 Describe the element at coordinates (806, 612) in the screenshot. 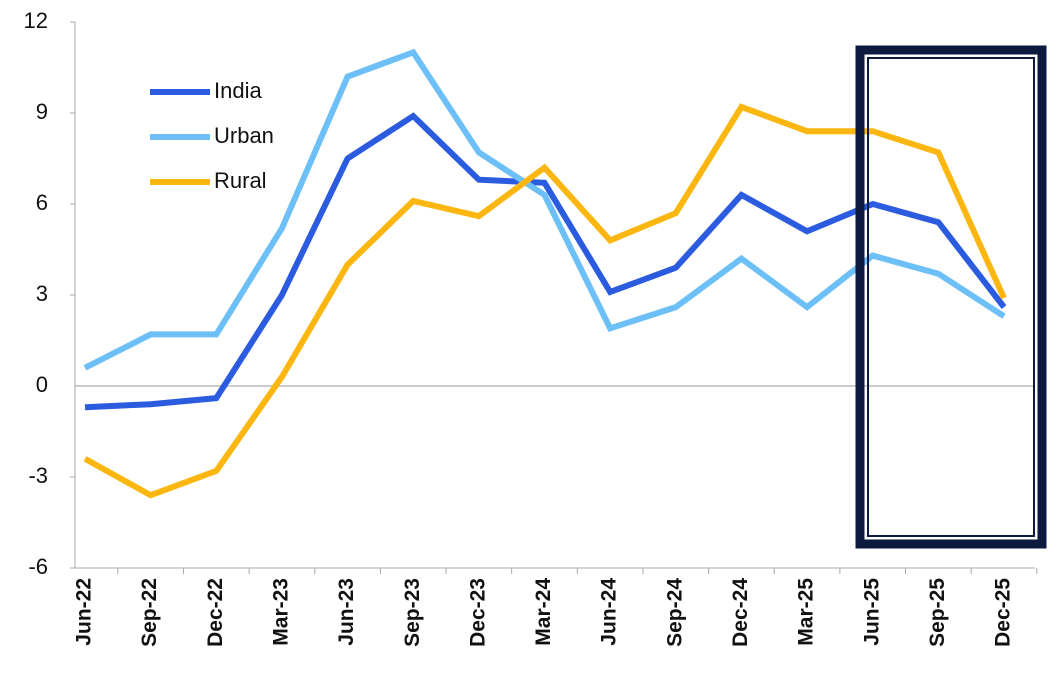

I see `x-tick-label: Mar-25` at that location.